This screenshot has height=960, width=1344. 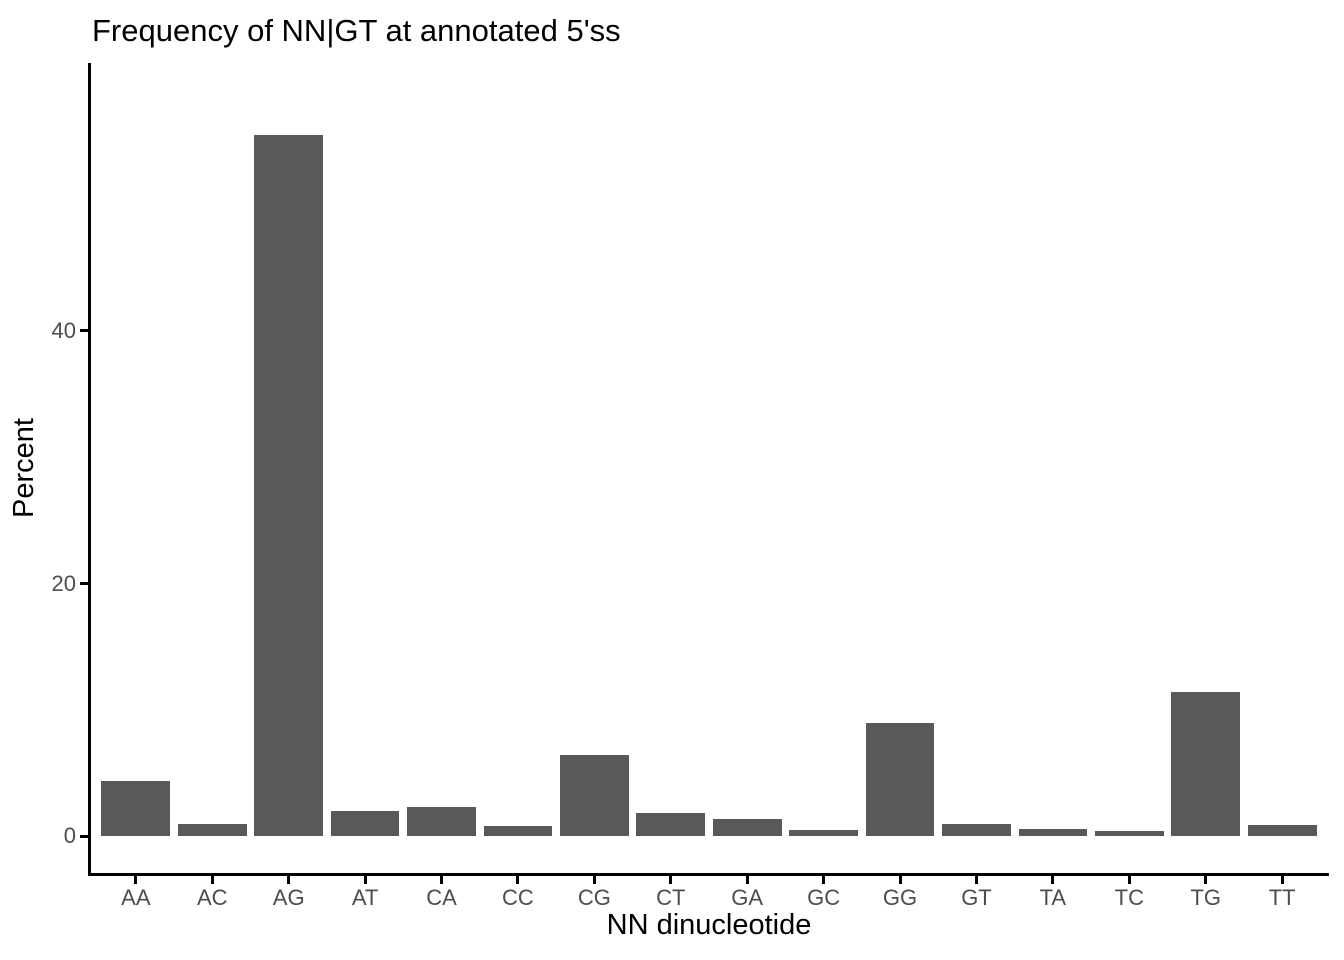 What do you see at coordinates (709, 925) in the screenshot?
I see `x-axis-title: NN dinucleotide` at bounding box center [709, 925].